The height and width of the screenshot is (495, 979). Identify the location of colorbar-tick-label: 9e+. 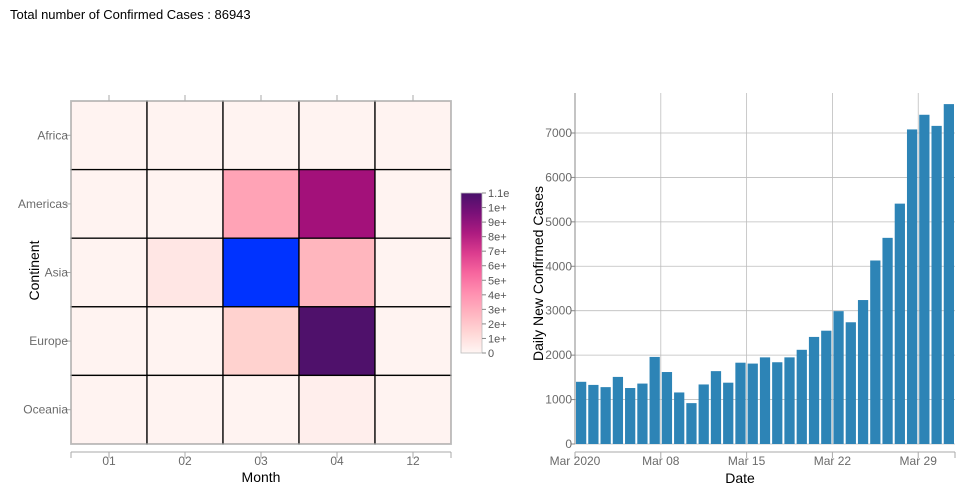
(497, 223).